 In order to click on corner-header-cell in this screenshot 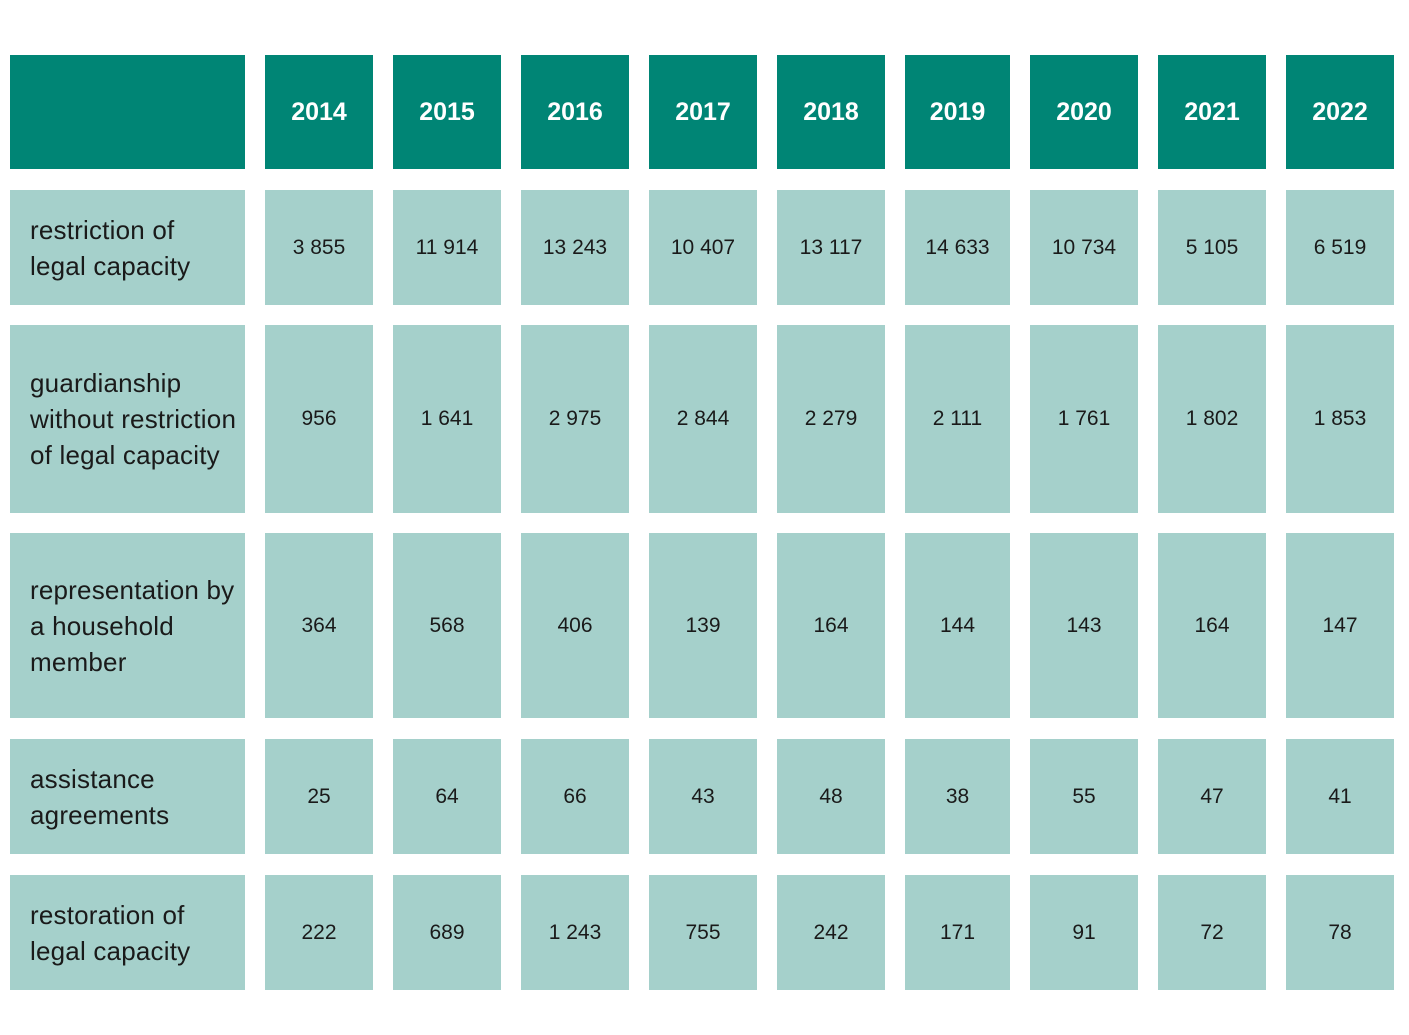, I will do `click(127, 112)`.